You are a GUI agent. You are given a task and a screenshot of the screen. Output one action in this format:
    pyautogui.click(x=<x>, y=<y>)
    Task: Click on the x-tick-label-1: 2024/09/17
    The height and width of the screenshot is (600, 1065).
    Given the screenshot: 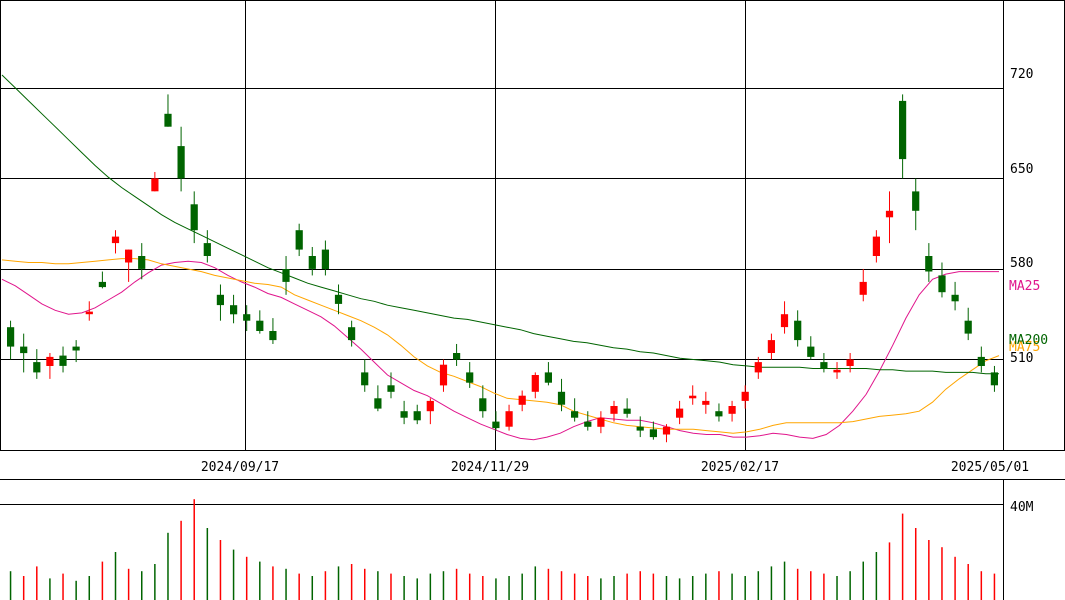 What is the action you would take?
    pyautogui.click(x=240, y=467)
    